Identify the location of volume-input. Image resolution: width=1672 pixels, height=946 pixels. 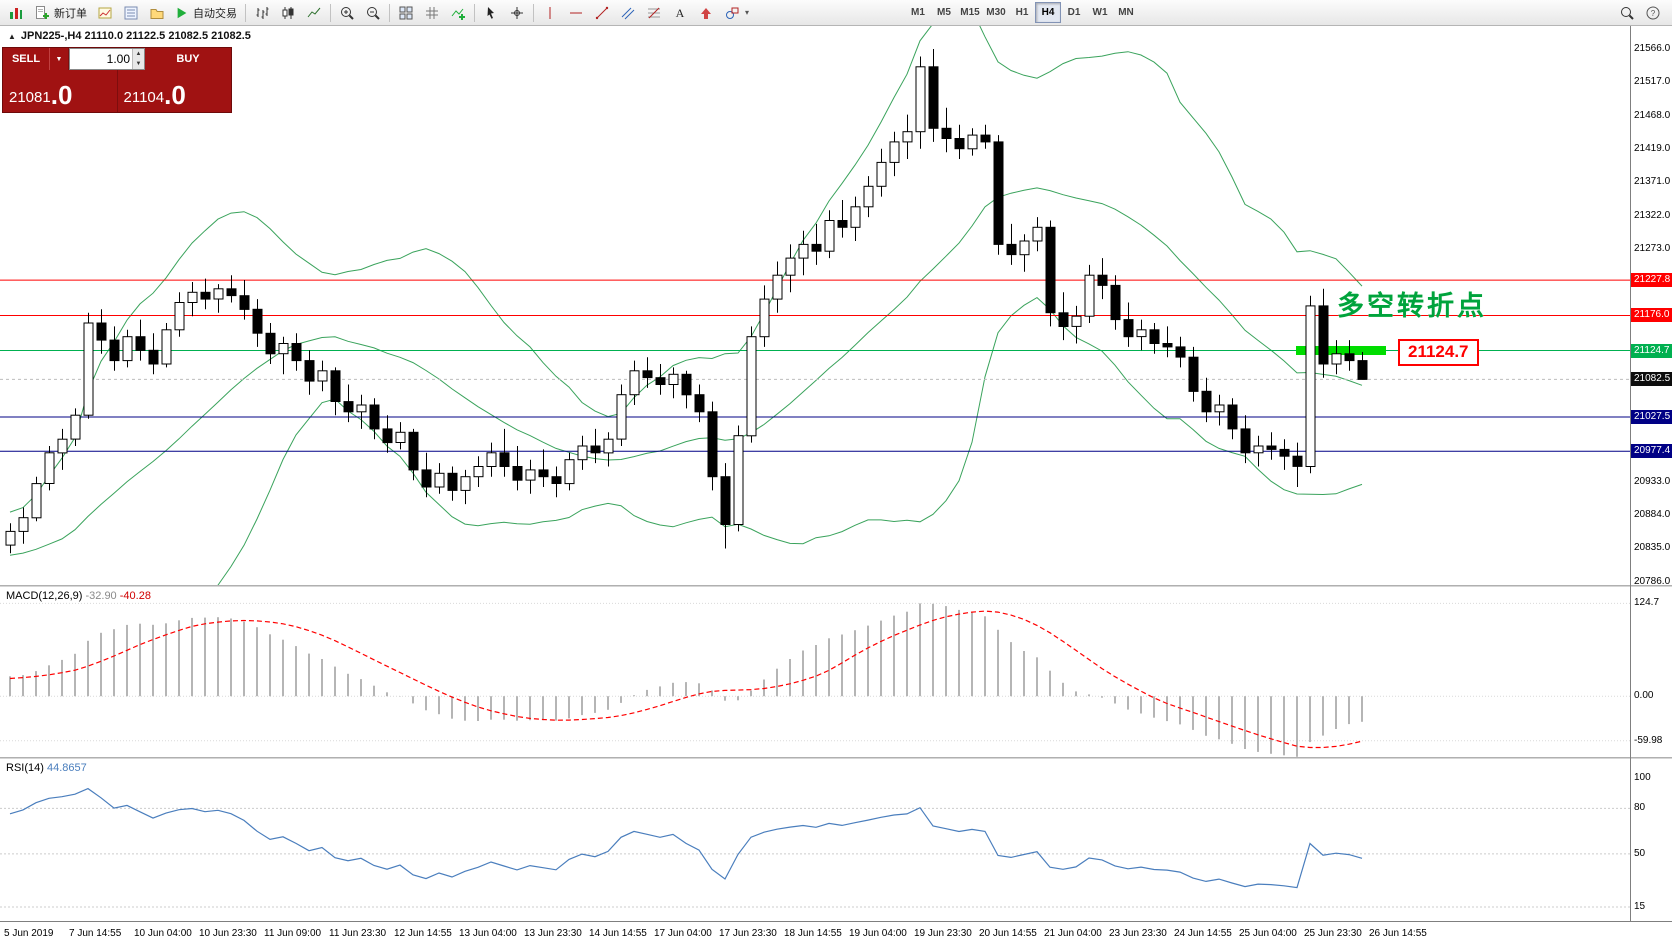
(101, 59).